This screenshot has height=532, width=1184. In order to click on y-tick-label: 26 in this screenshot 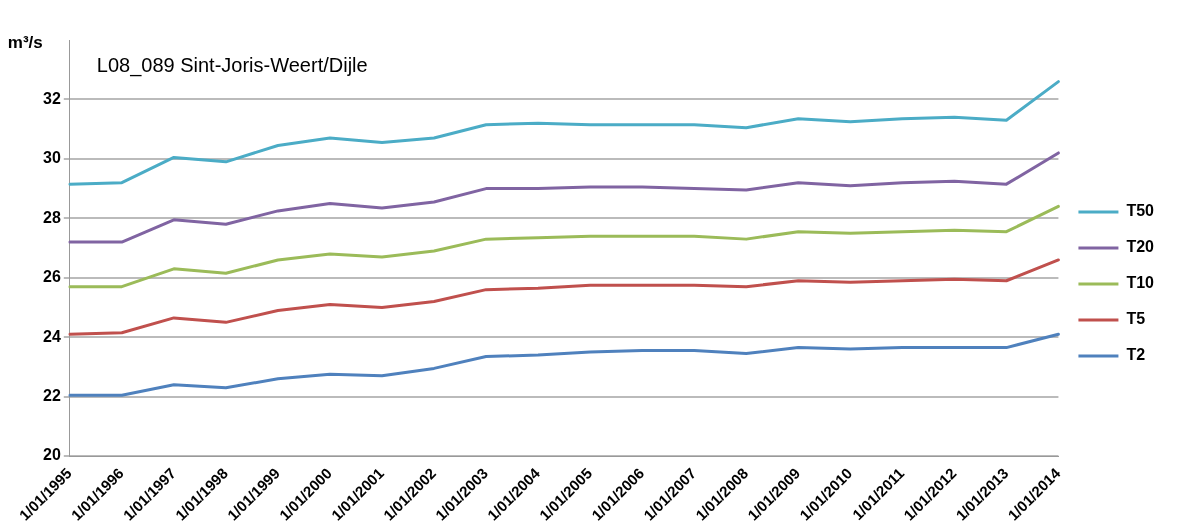, I will do `click(52, 277)`.